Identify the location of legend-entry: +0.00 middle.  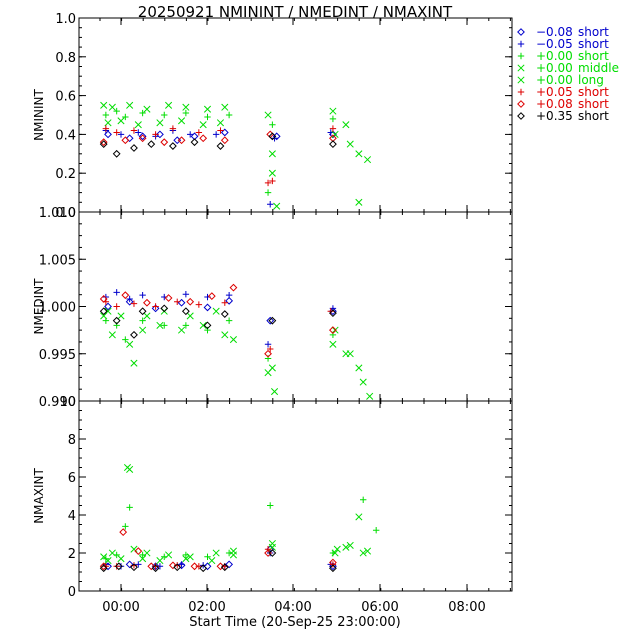
(568, 68).